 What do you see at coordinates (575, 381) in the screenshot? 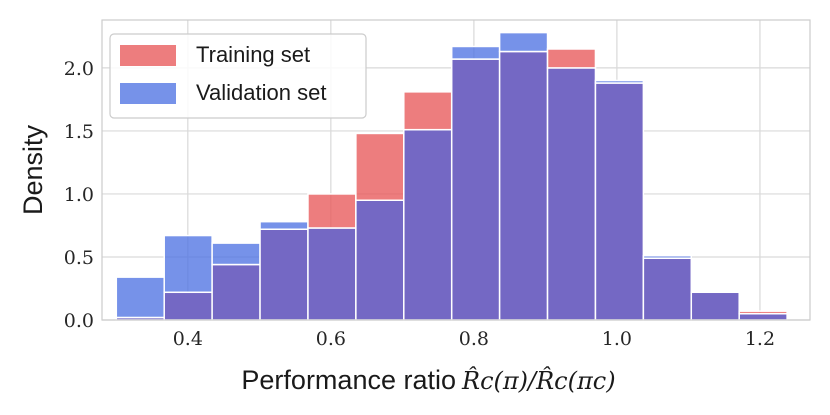
I see `ratio-denominator: R̂c(πc)` at bounding box center [575, 381].